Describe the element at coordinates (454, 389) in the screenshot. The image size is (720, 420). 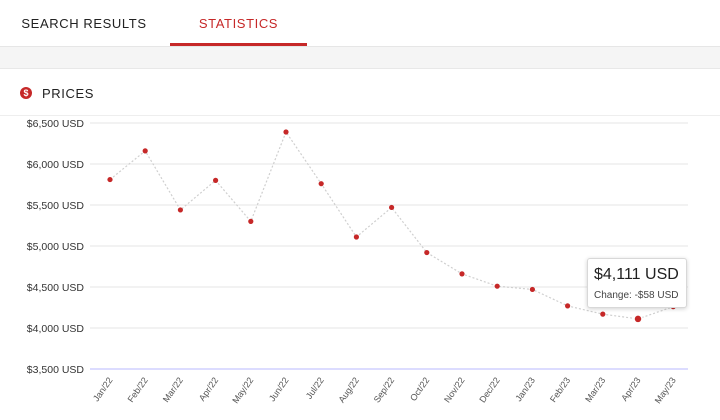
I see `x-tick-label: Nov/22` at that location.